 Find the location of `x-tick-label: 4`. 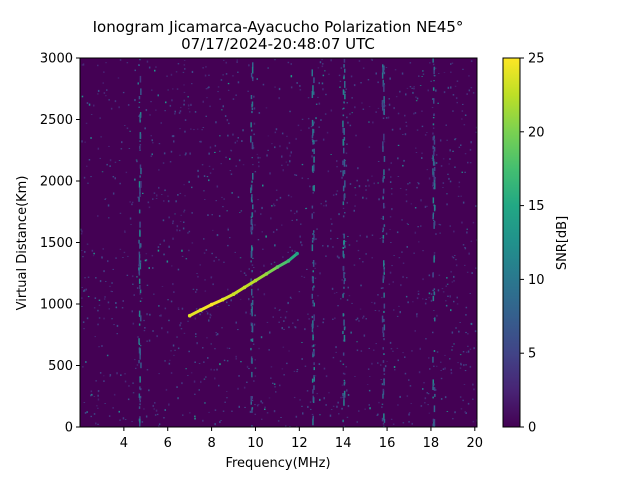

x-tick-label: 4 is located at coordinates (124, 443).